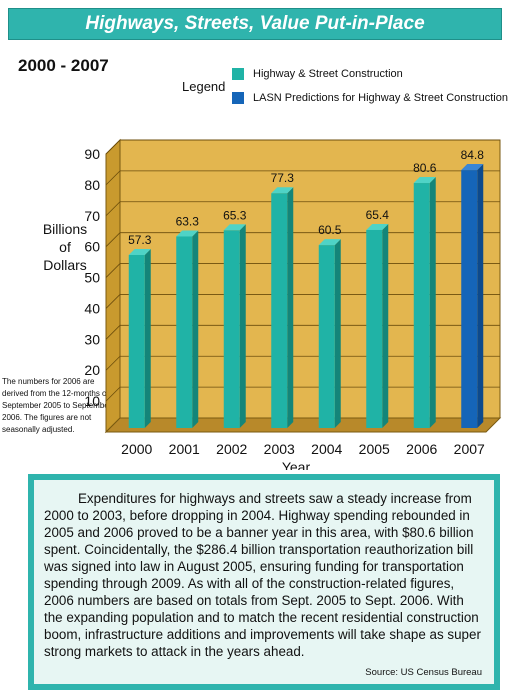  Describe the element at coordinates (92, 185) in the screenshot. I see `y-tick-label: 80` at that location.